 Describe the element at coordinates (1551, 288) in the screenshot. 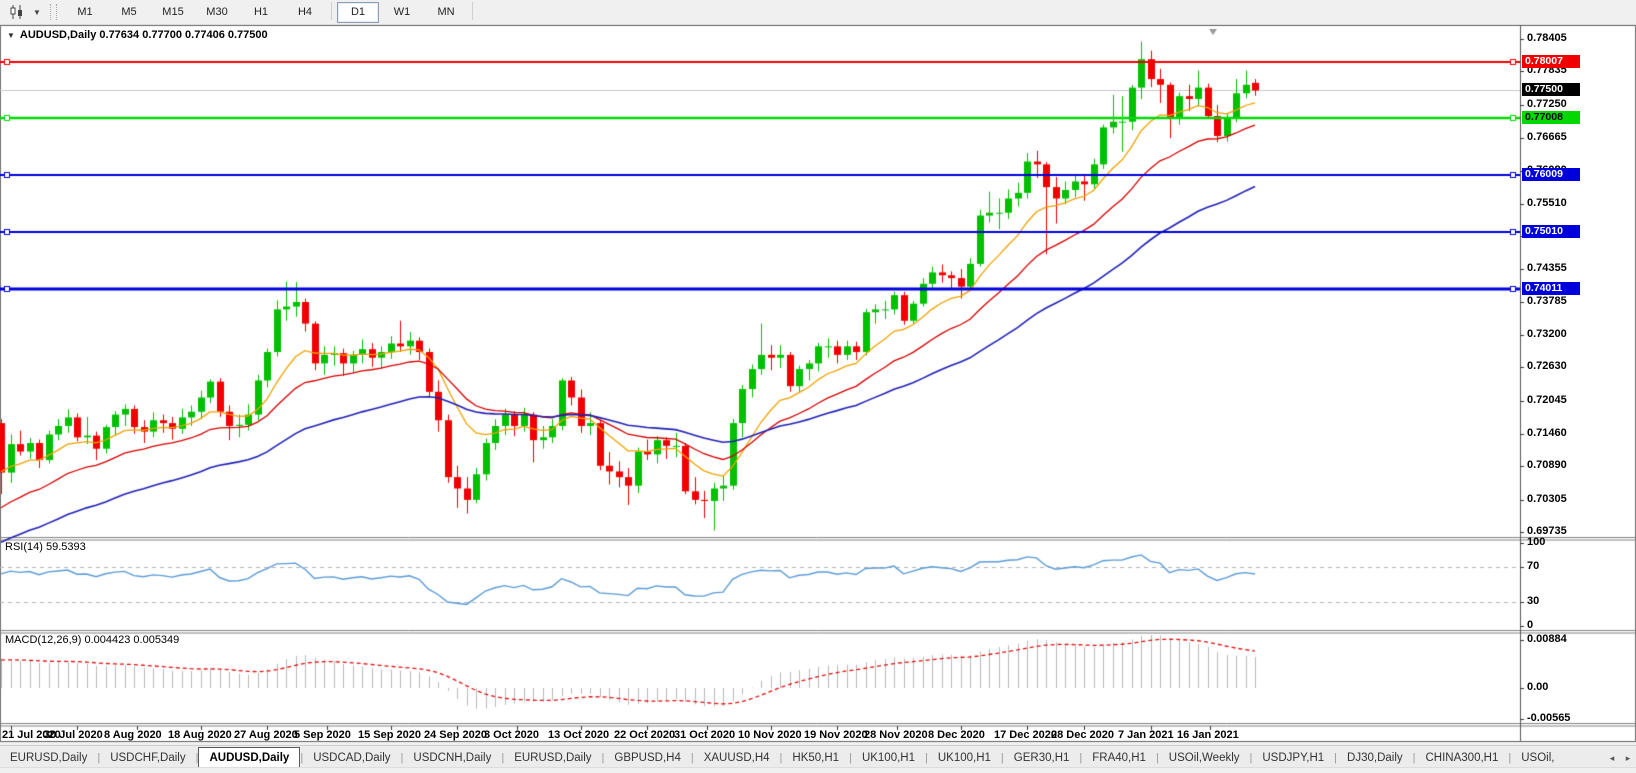

I see `hline-price-badge: 0.74011` at that location.